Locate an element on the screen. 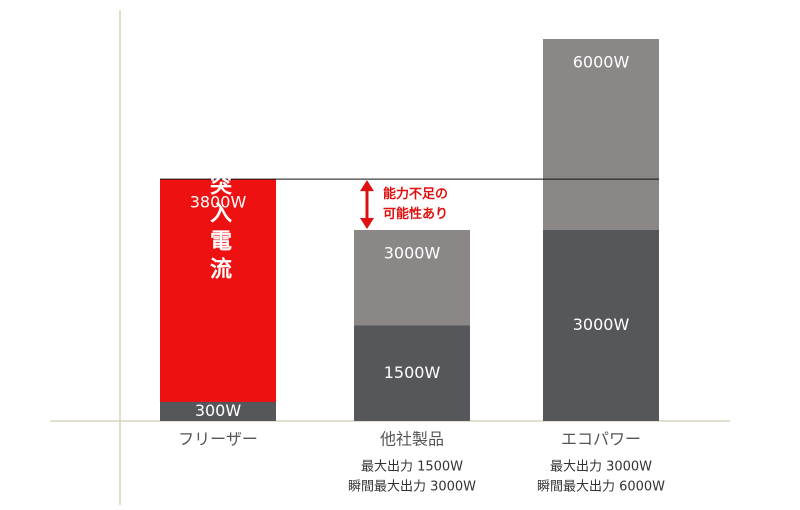  x-tick-label: フリーザー is located at coordinates (218, 439).